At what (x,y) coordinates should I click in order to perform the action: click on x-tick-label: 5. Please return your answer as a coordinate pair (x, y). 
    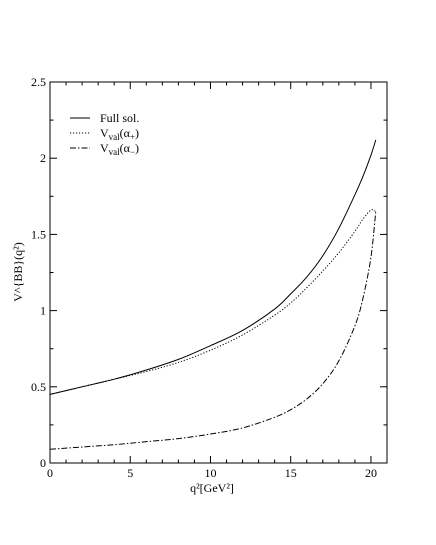
    Looking at the image, I should click on (130, 473).